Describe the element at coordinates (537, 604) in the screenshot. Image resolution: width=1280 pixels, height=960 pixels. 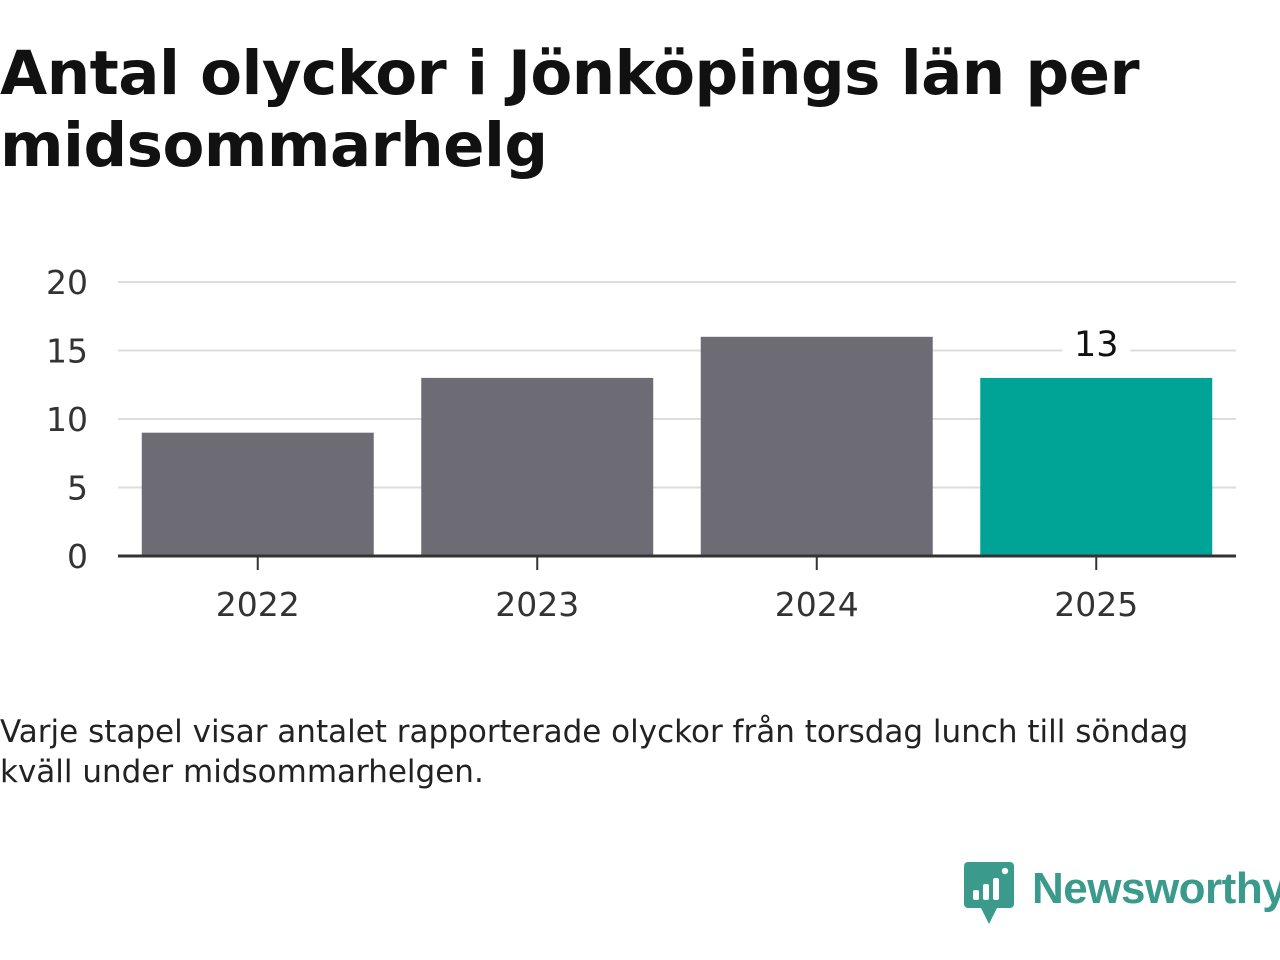
I see `x-tick-label: 2023` at that location.